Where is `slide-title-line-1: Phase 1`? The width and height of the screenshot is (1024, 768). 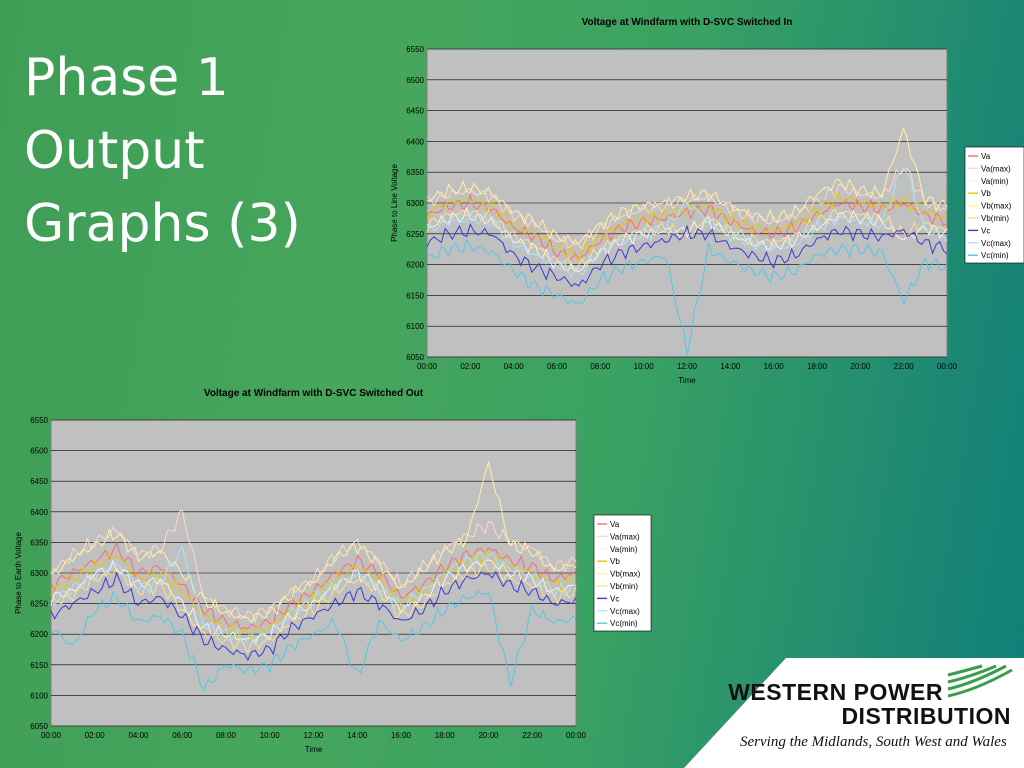 slide-title-line-1: Phase 1 is located at coordinates (126, 78).